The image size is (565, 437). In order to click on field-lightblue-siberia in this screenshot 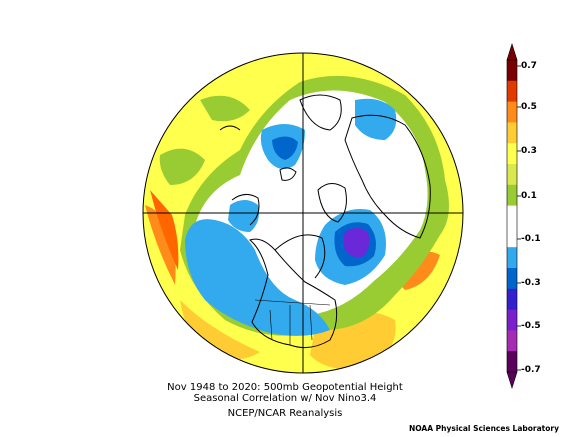, I will do `click(376, 119)`.